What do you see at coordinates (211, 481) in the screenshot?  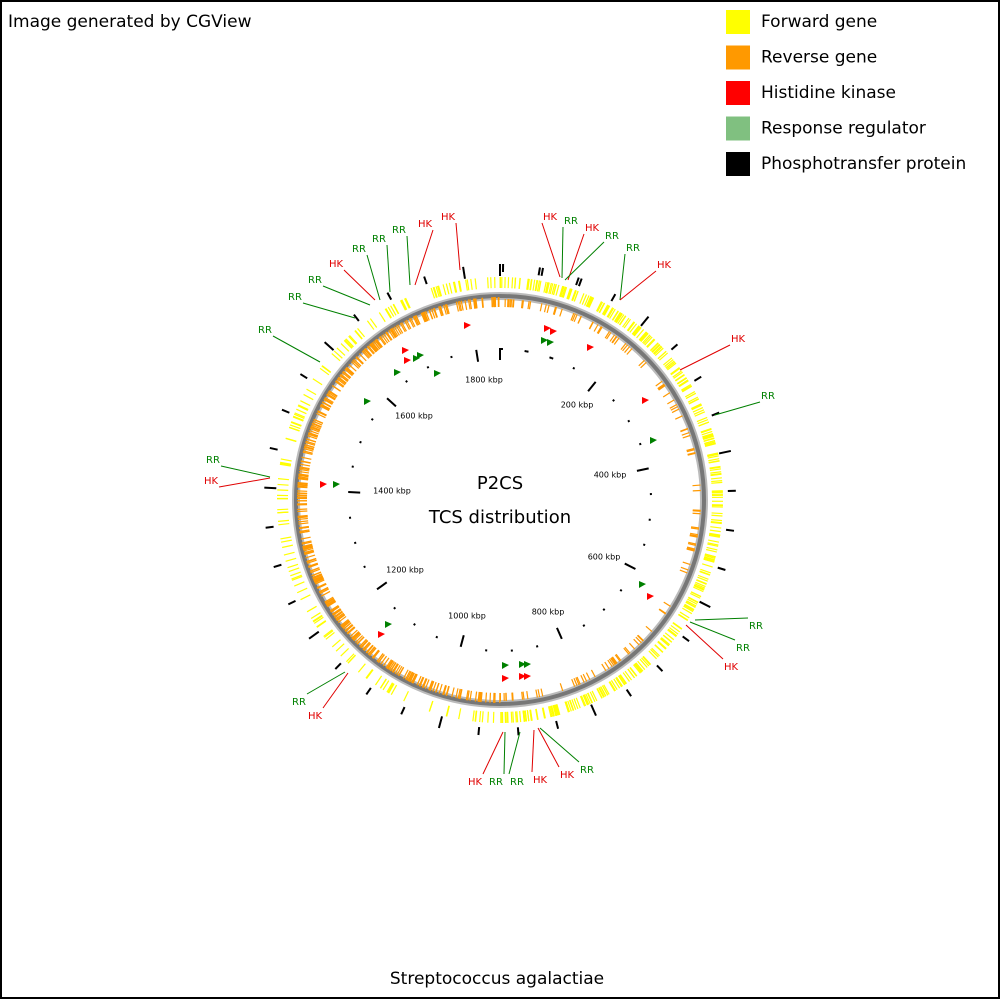 I see `feature-label: HK` at bounding box center [211, 481].